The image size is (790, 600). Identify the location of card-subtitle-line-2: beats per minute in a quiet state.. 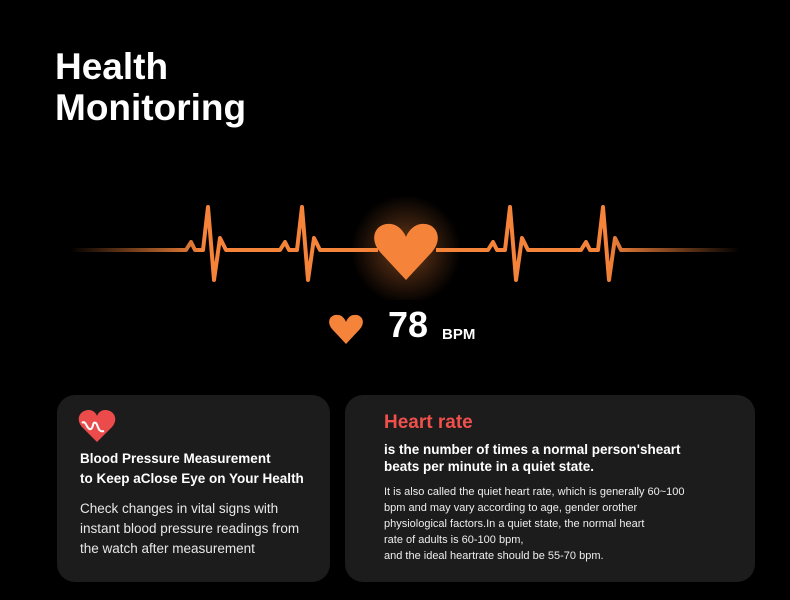
(489, 466).